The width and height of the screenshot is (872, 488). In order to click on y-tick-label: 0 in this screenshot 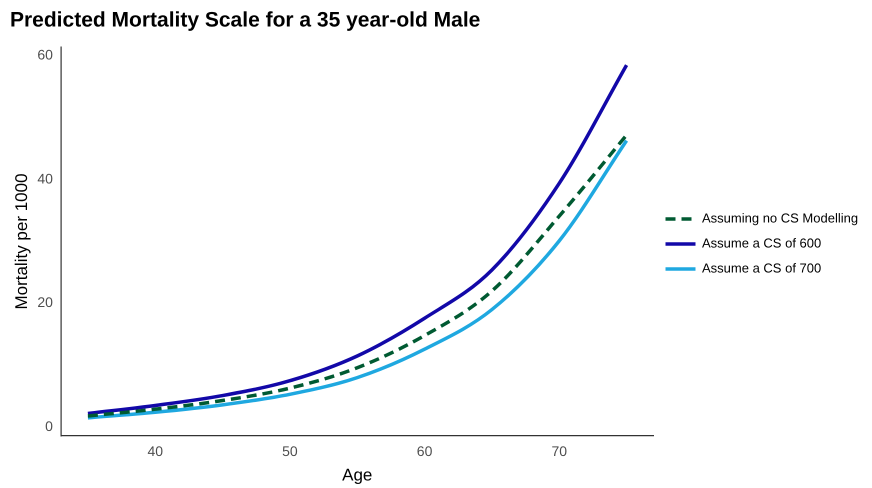, I will do `click(49, 426)`.